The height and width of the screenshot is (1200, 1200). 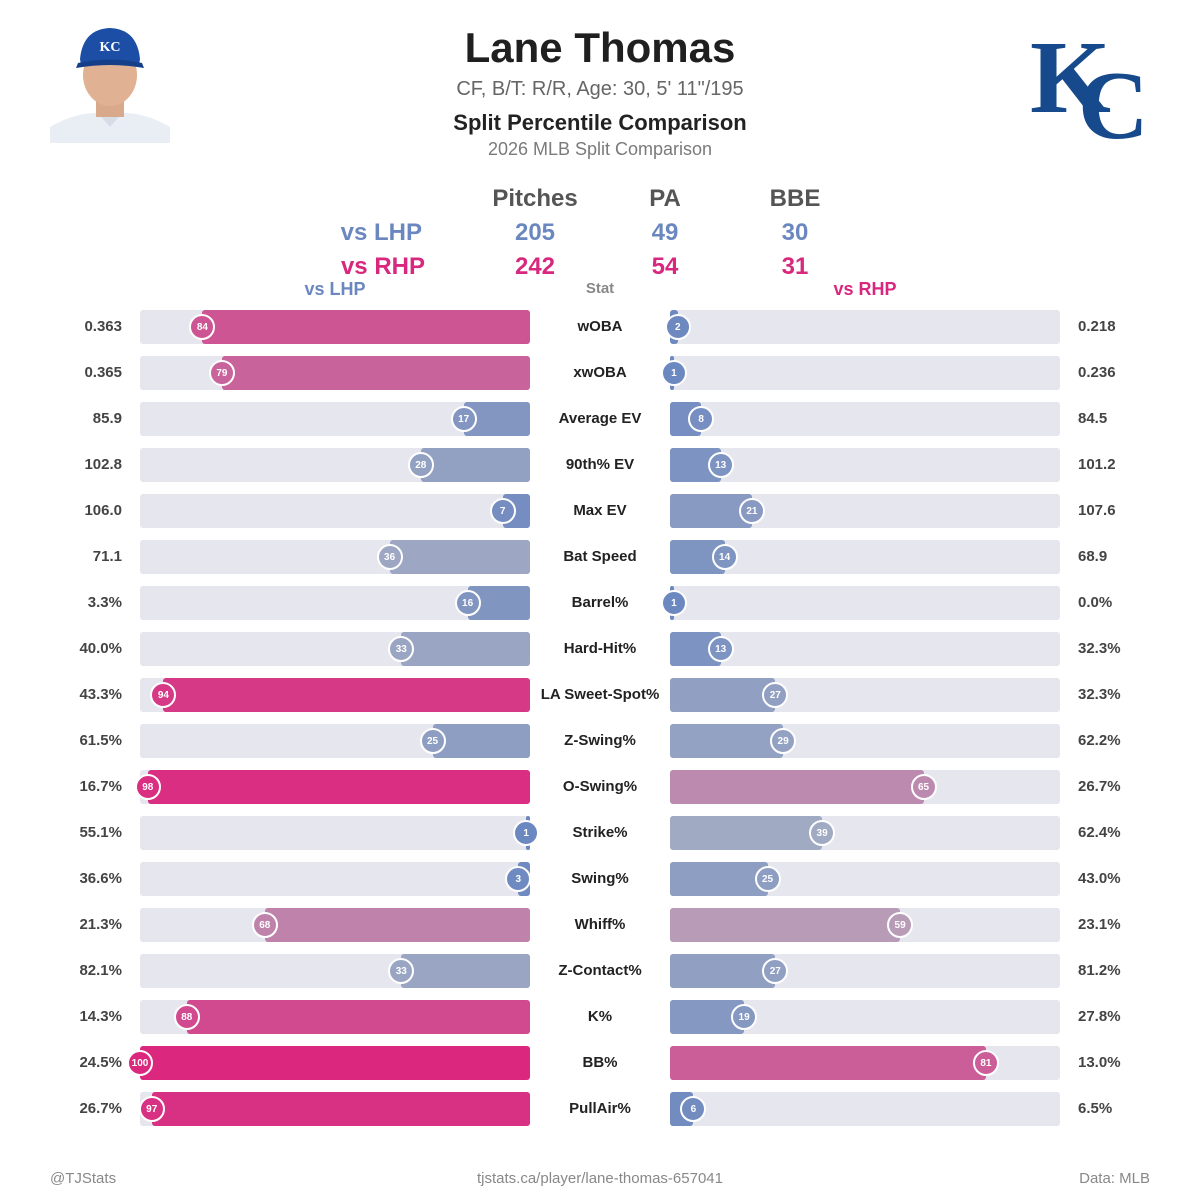 I want to click on rhp-value: 84.5, so click(x=1093, y=418).